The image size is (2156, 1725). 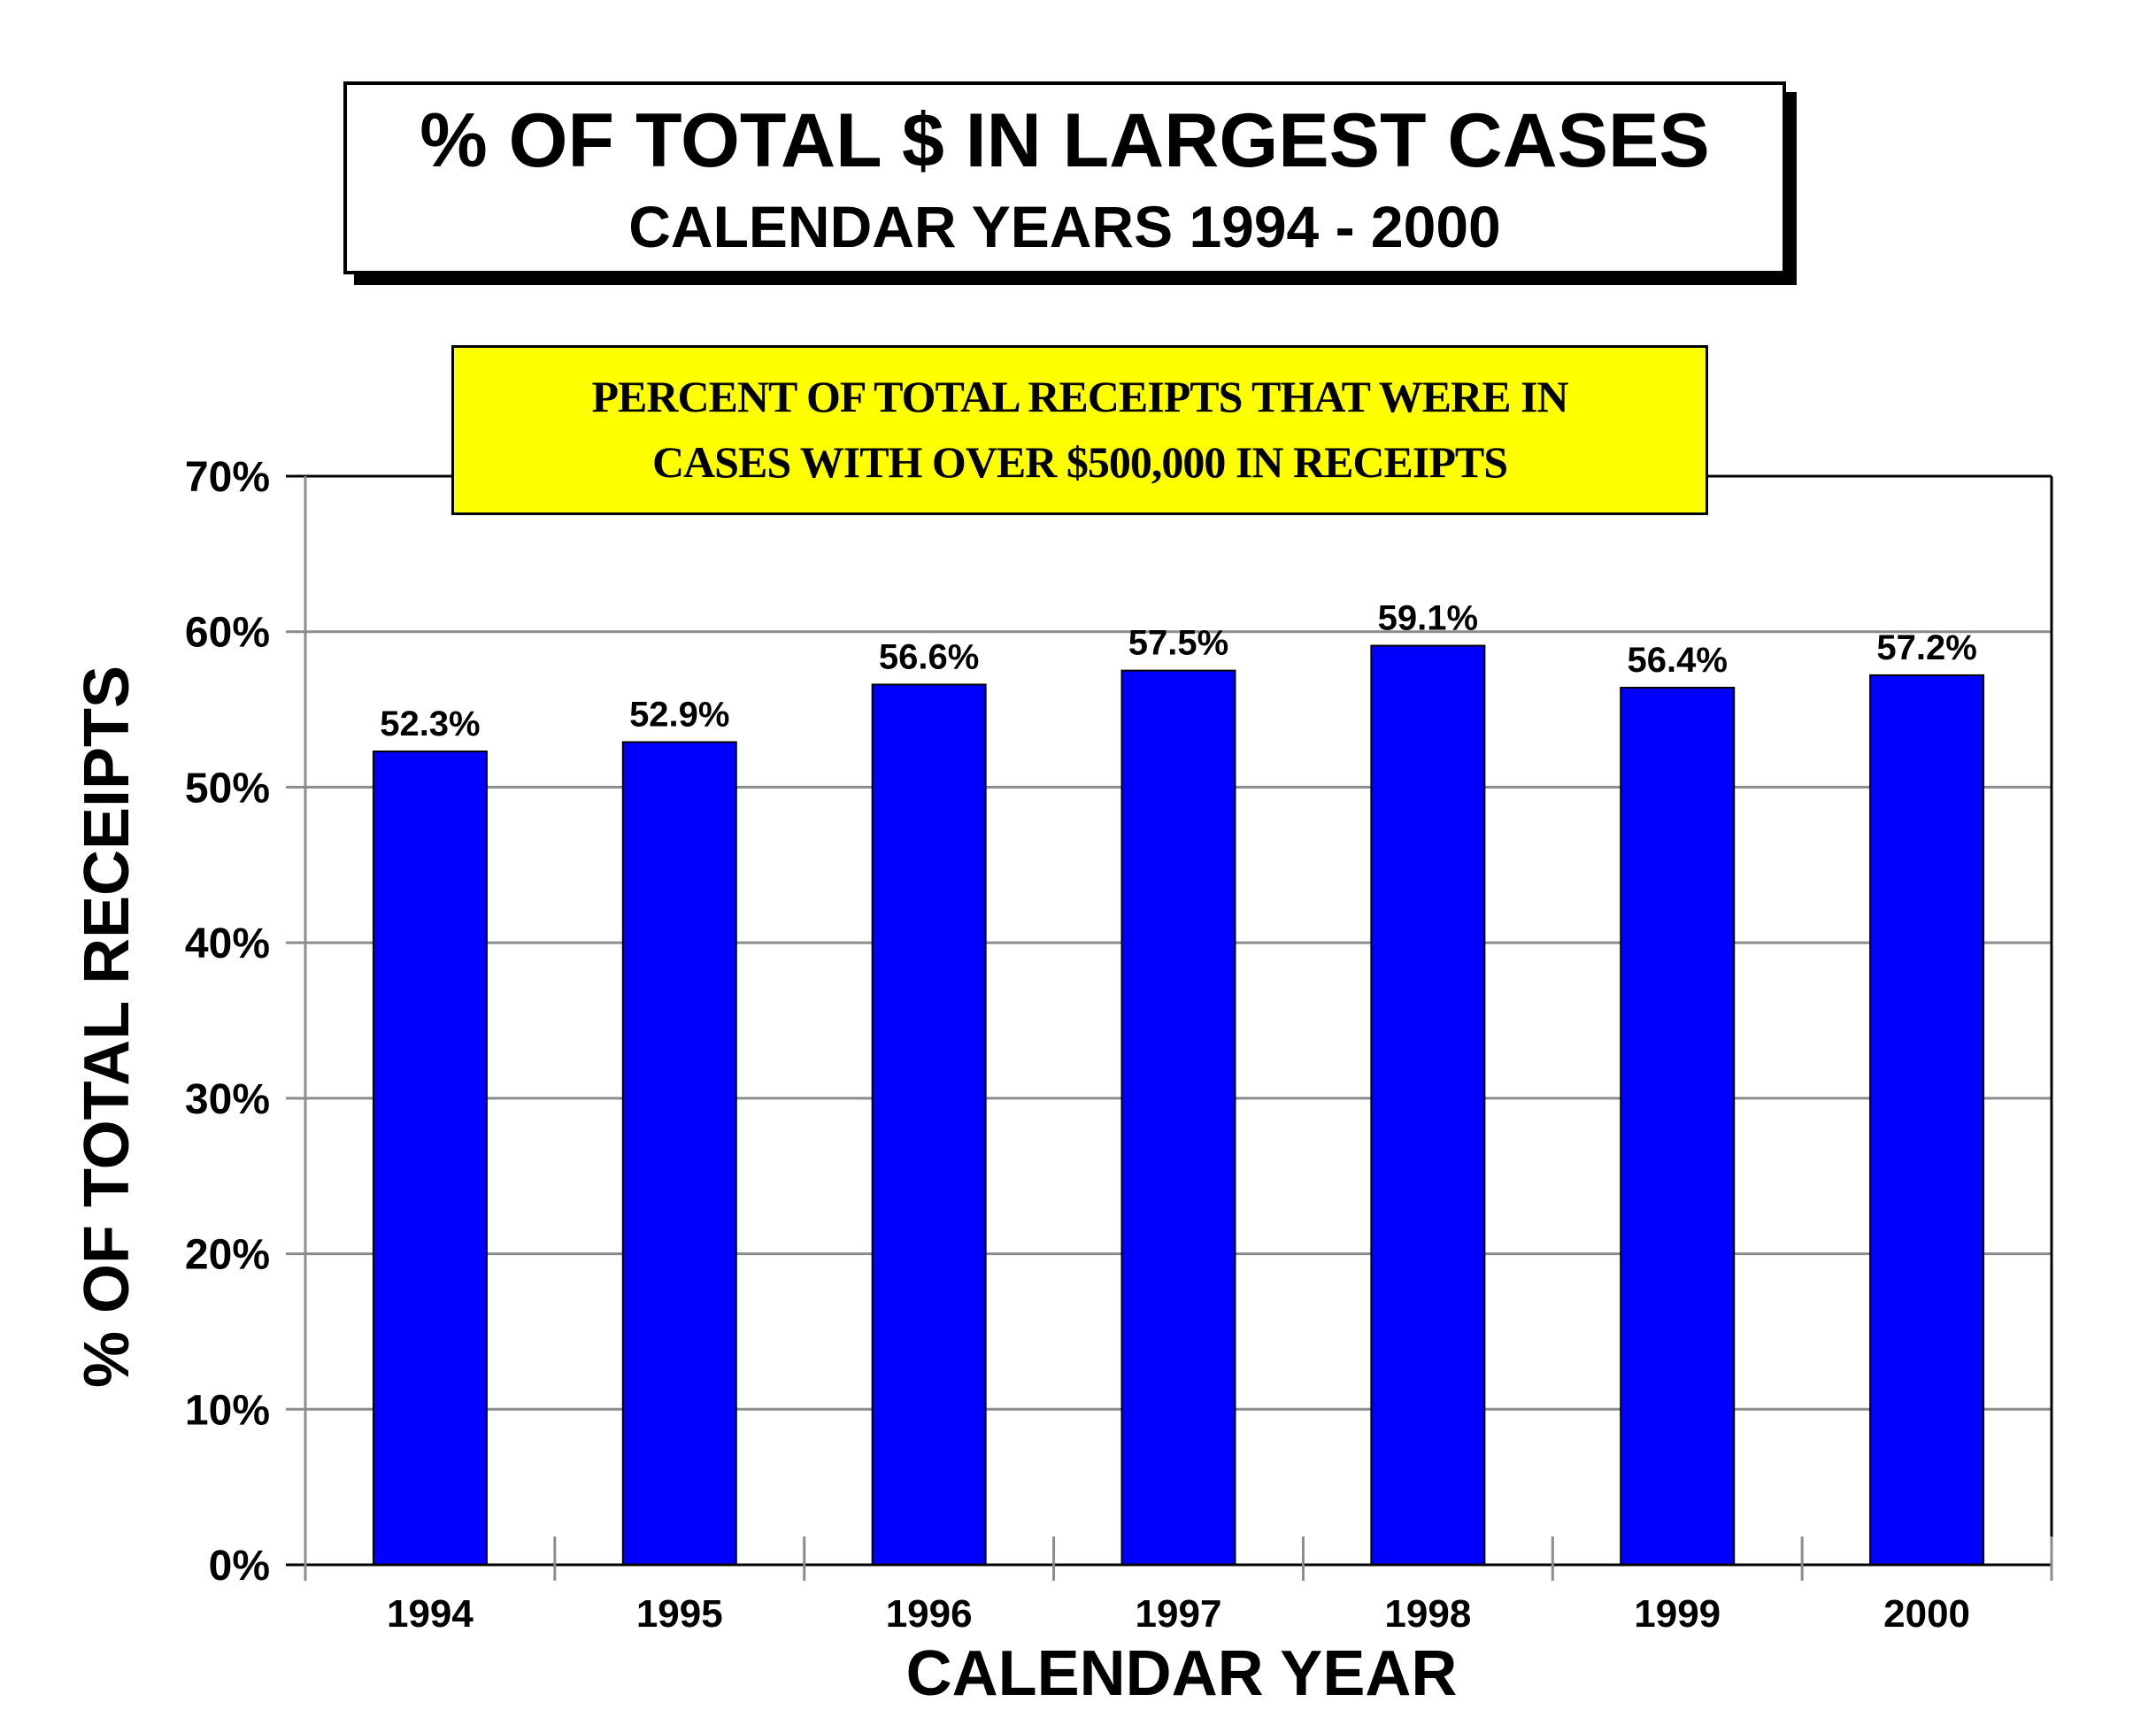 What do you see at coordinates (1065, 140) in the screenshot?
I see `chart-title: % OF TOTAL $ IN LARGEST CASES` at bounding box center [1065, 140].